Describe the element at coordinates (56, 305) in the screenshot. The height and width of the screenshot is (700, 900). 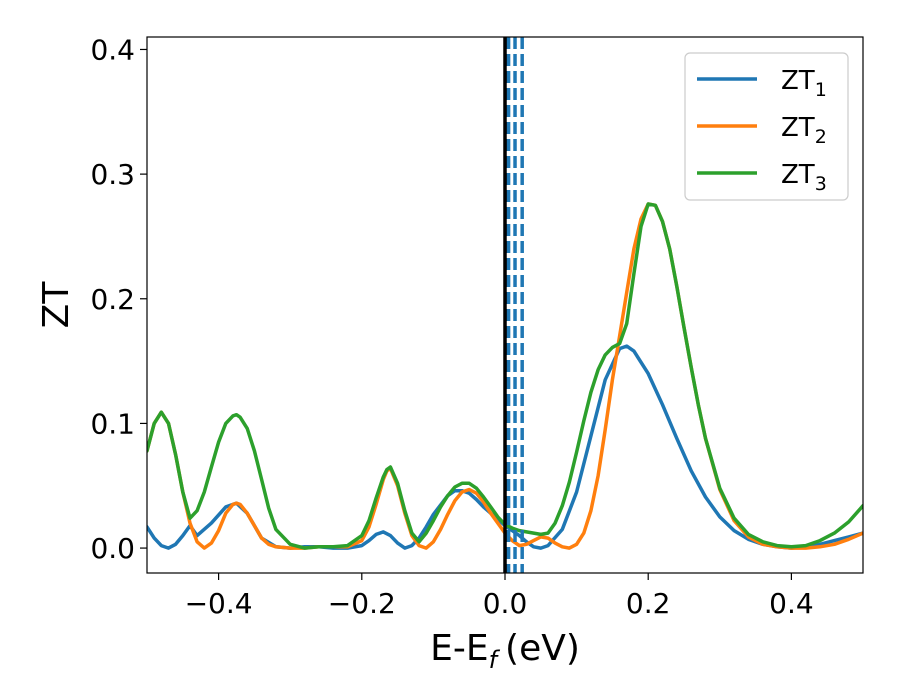
I see `y-axis-label: ZT` at that location.